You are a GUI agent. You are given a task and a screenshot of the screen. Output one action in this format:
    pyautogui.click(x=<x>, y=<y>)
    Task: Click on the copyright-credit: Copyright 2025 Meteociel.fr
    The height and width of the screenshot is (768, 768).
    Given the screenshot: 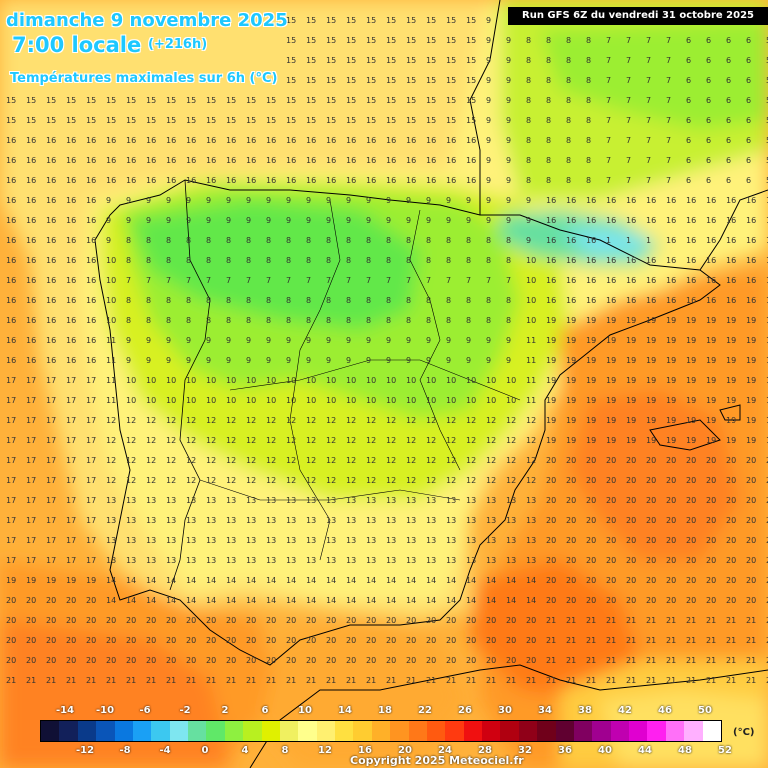 What is the action you would take?
    pyautogui.click(x=437, y=760)
    